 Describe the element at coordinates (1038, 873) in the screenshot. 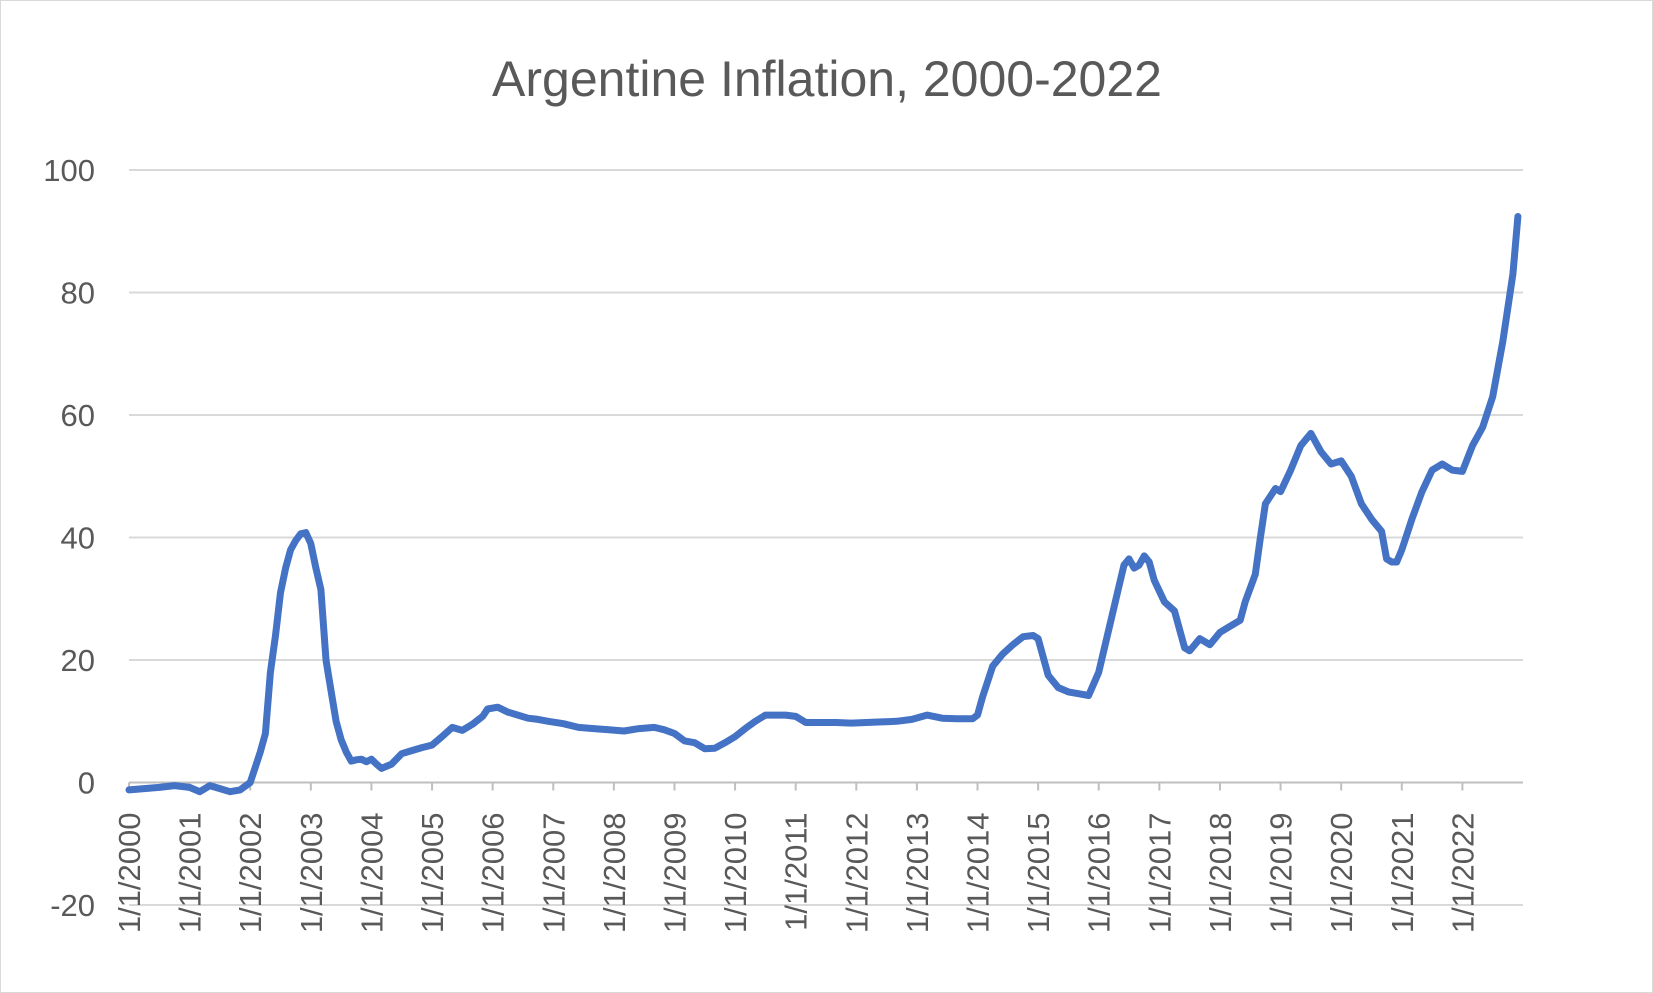

I see `x-tick-label: 1/1/2015` at that location.